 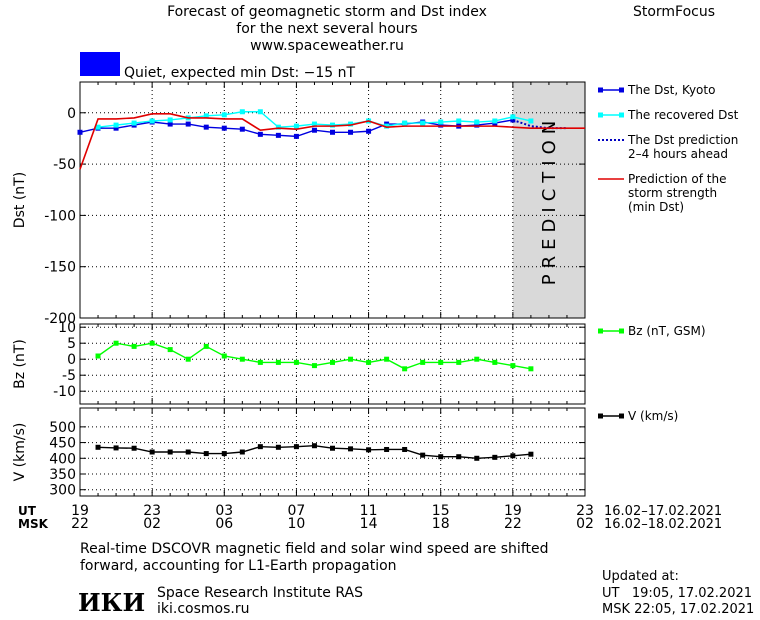 I want to click on legend-label-prediction: 2–4 hours ahead, so click(x=678, y=154).